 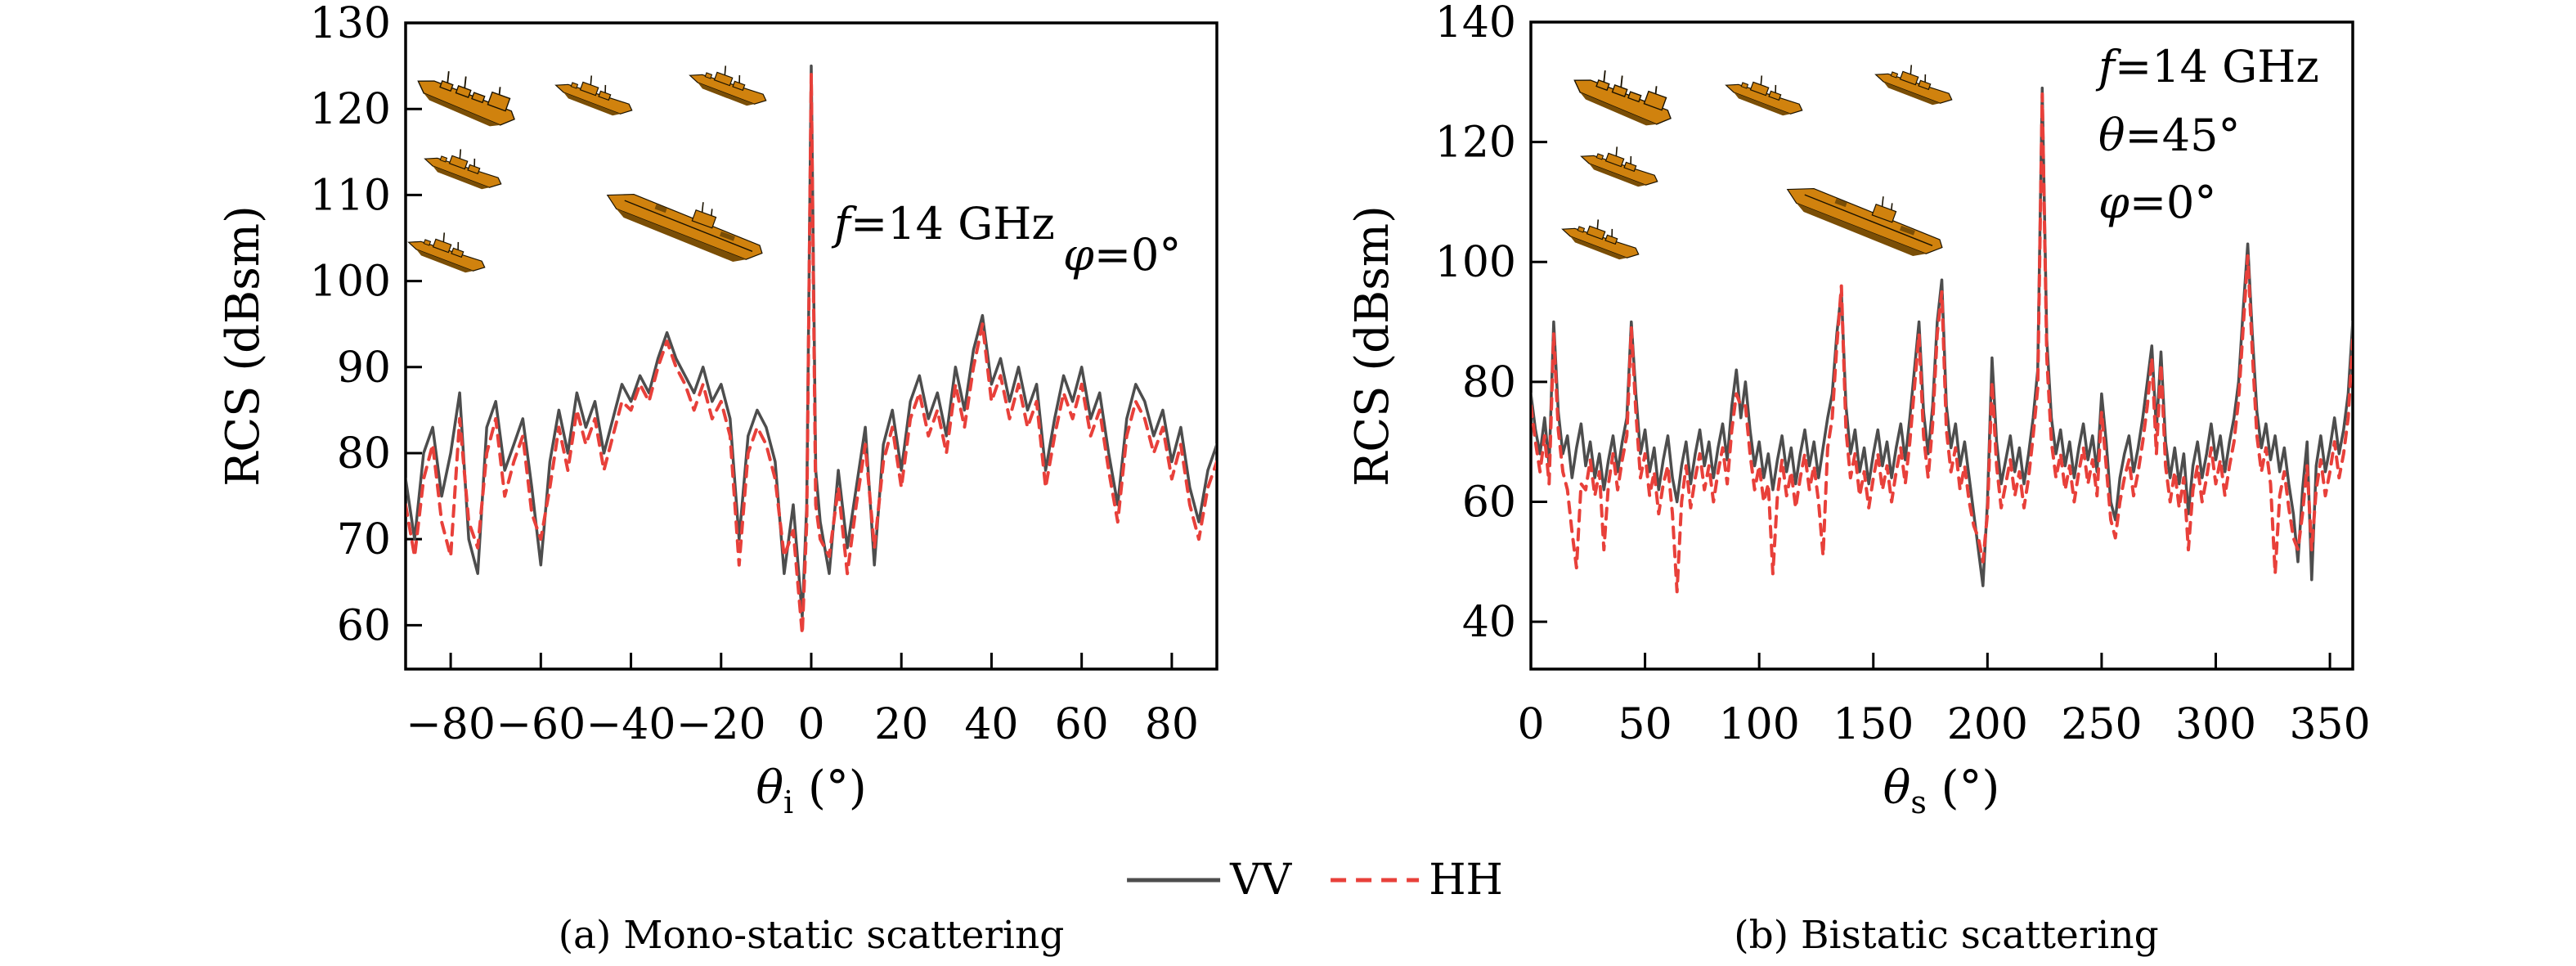 What do you see at coordinates (1082, 724) in the screenshot?
I see `x-tick-label: 60` at bounding box center [1082, 724].